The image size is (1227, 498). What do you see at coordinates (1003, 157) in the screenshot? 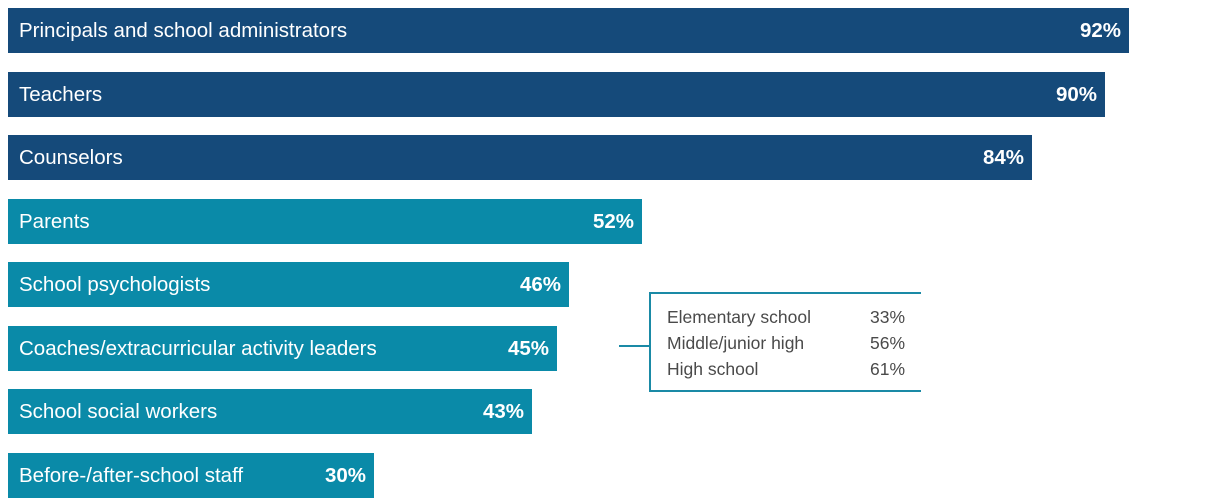
I see `bar-value-label: 84%` at bounding box center [1003, 157].